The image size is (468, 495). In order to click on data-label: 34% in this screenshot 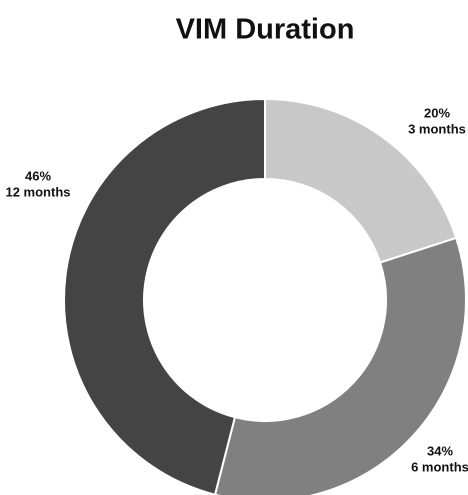, I will do `click(440, 450)`.